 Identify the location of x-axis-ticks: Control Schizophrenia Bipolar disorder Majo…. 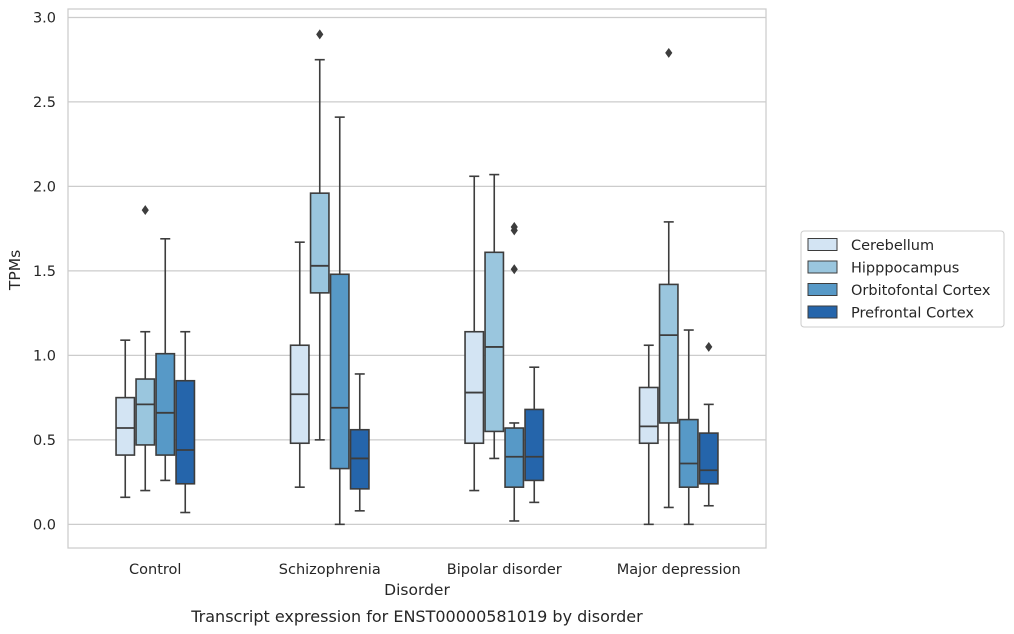
(435, 570).